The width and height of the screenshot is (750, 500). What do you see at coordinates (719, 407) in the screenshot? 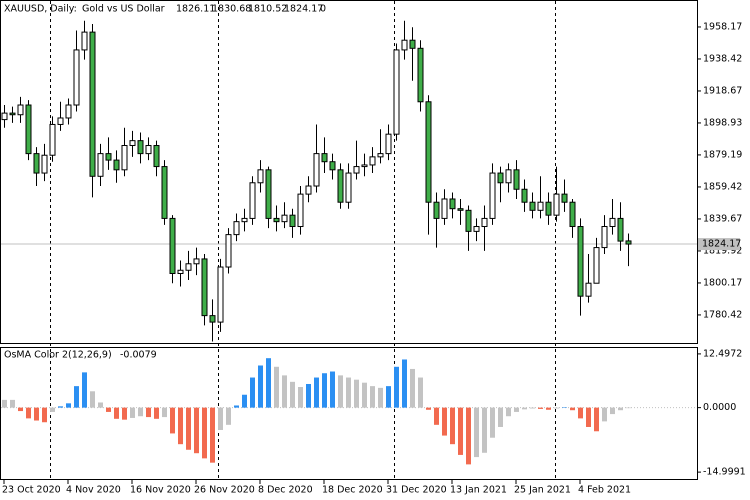
I see `y-tick-label: 0.0000` at bounding box center [719, 407].